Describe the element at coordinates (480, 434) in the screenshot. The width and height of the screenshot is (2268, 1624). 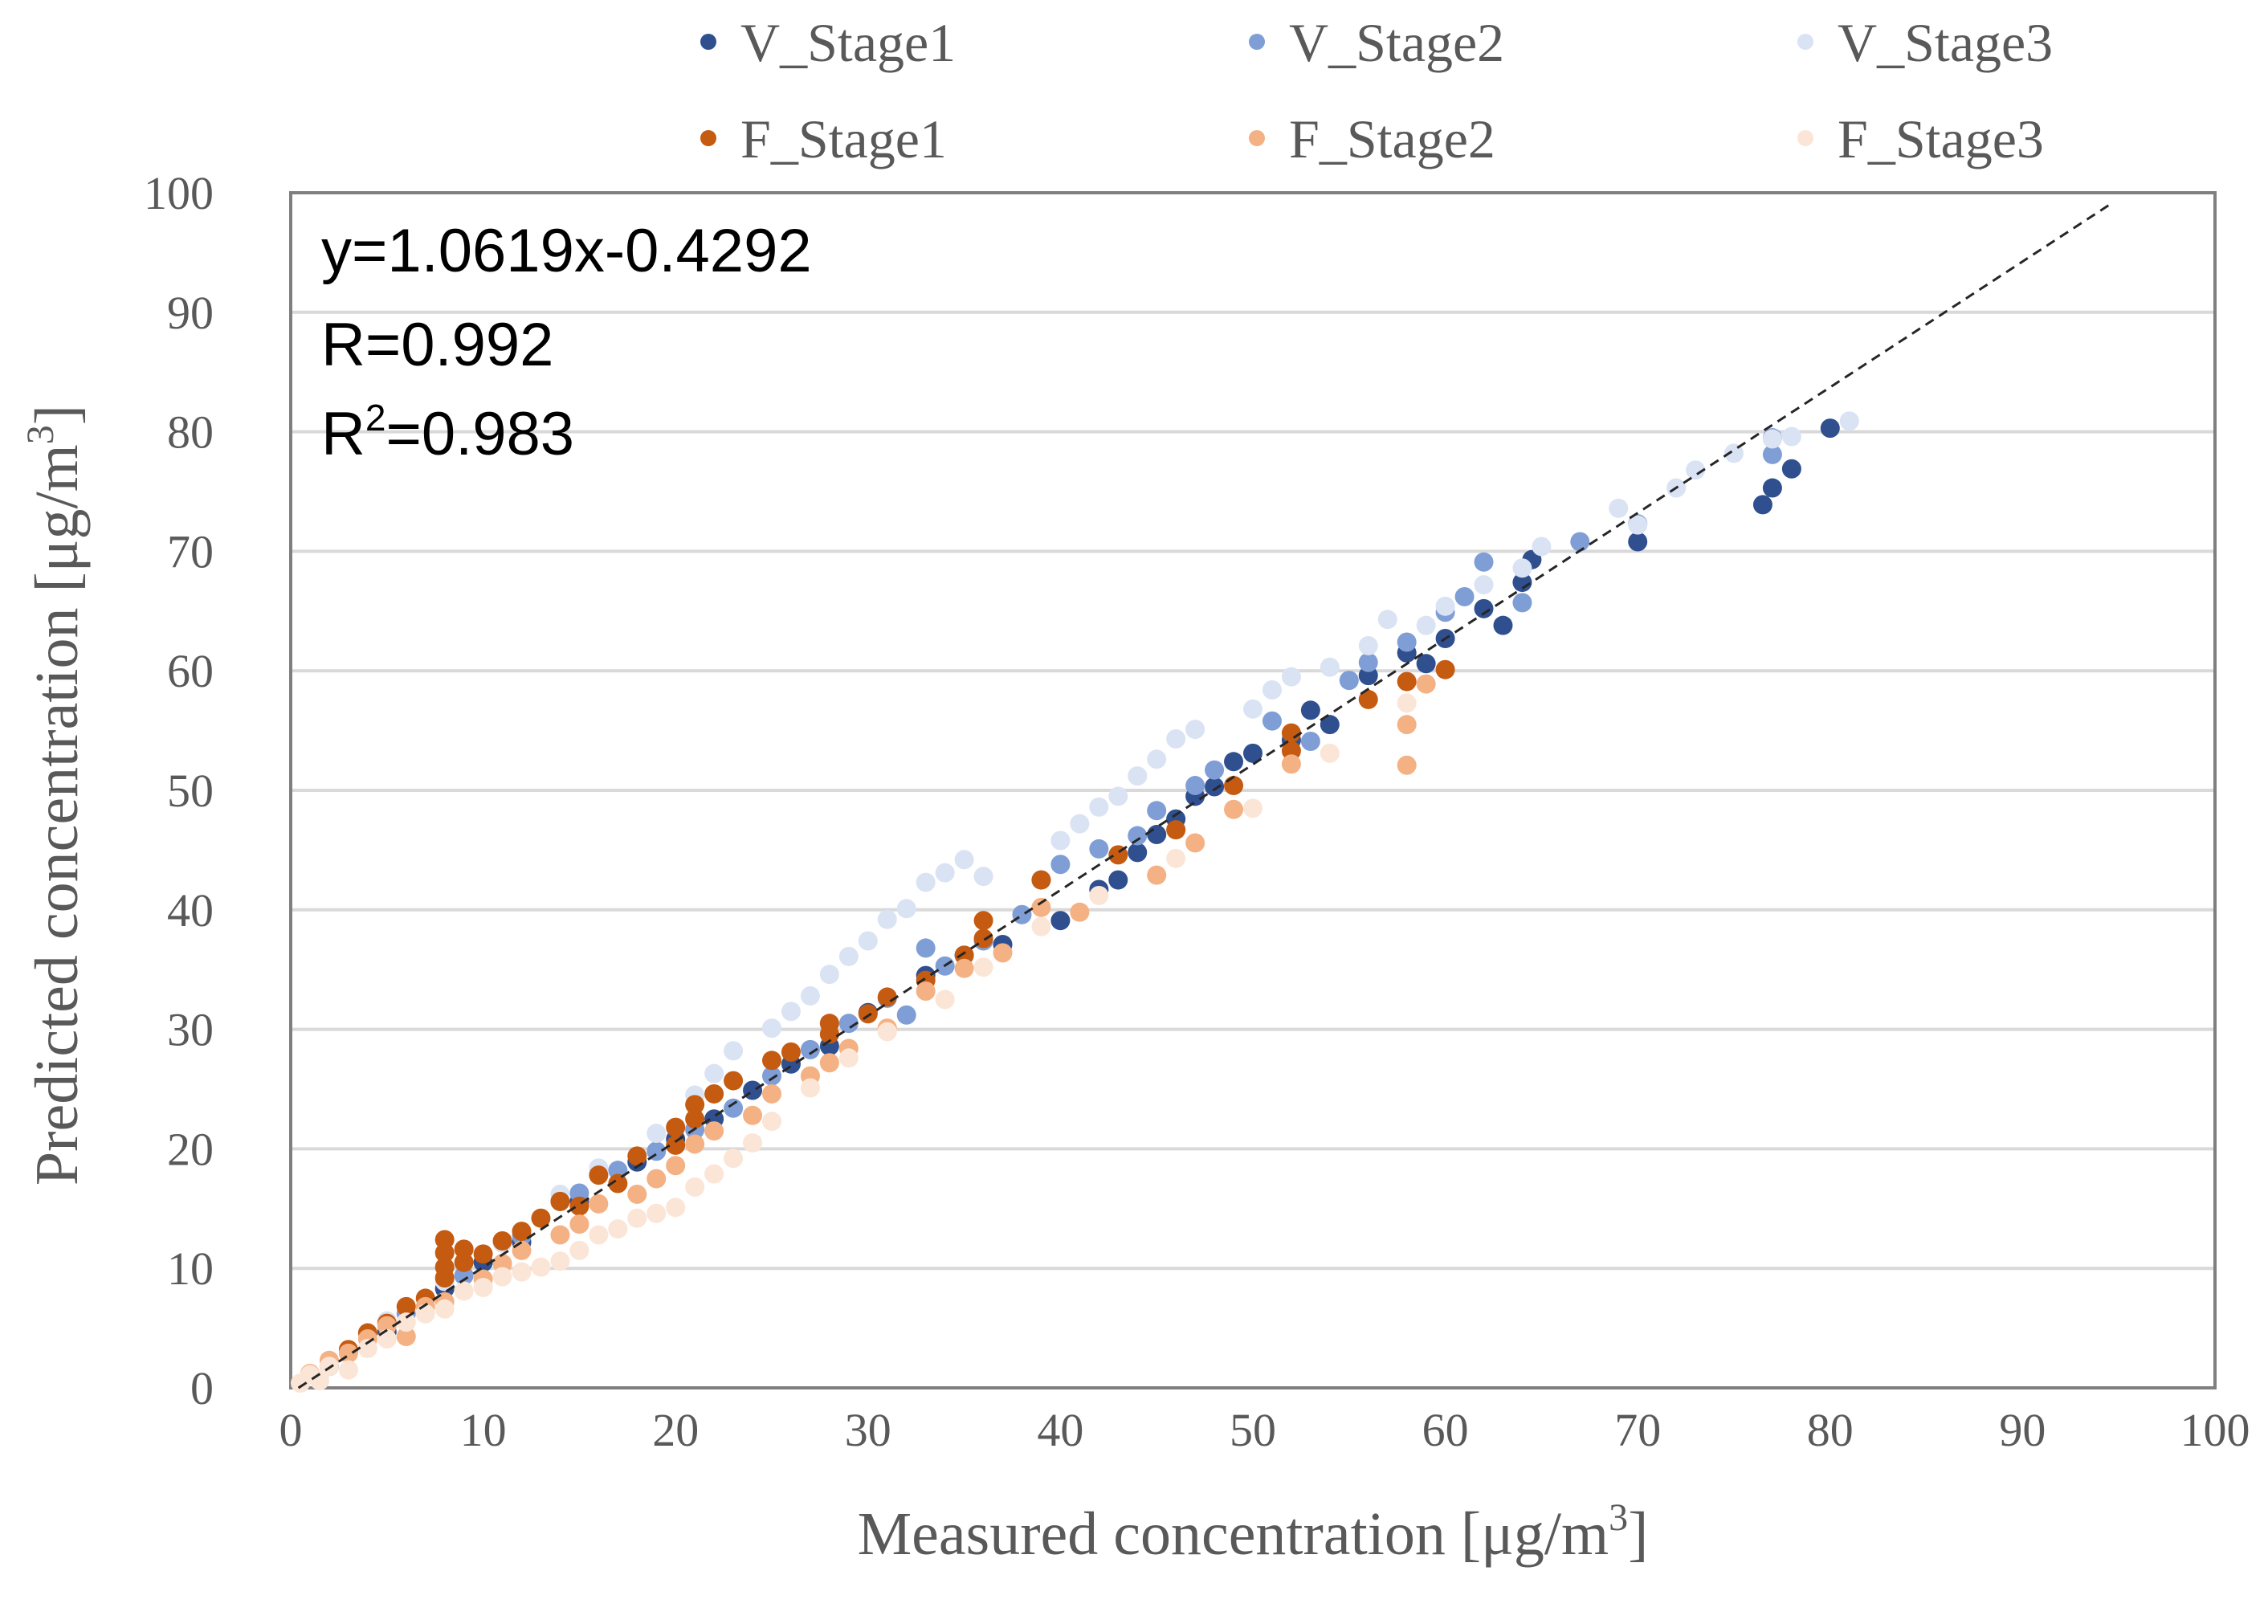
I see `r-squared-value: =0.983` at that location.